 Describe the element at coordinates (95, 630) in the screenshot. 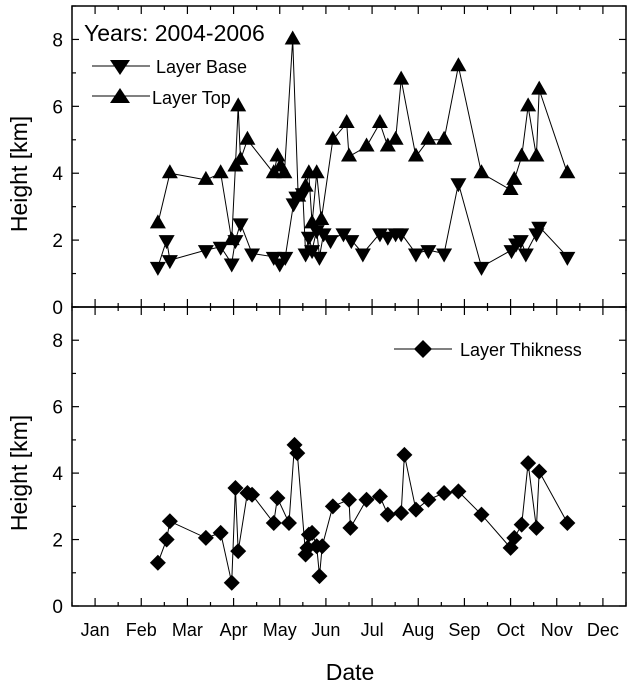

I see `x-tick-label: Jan` at that location.